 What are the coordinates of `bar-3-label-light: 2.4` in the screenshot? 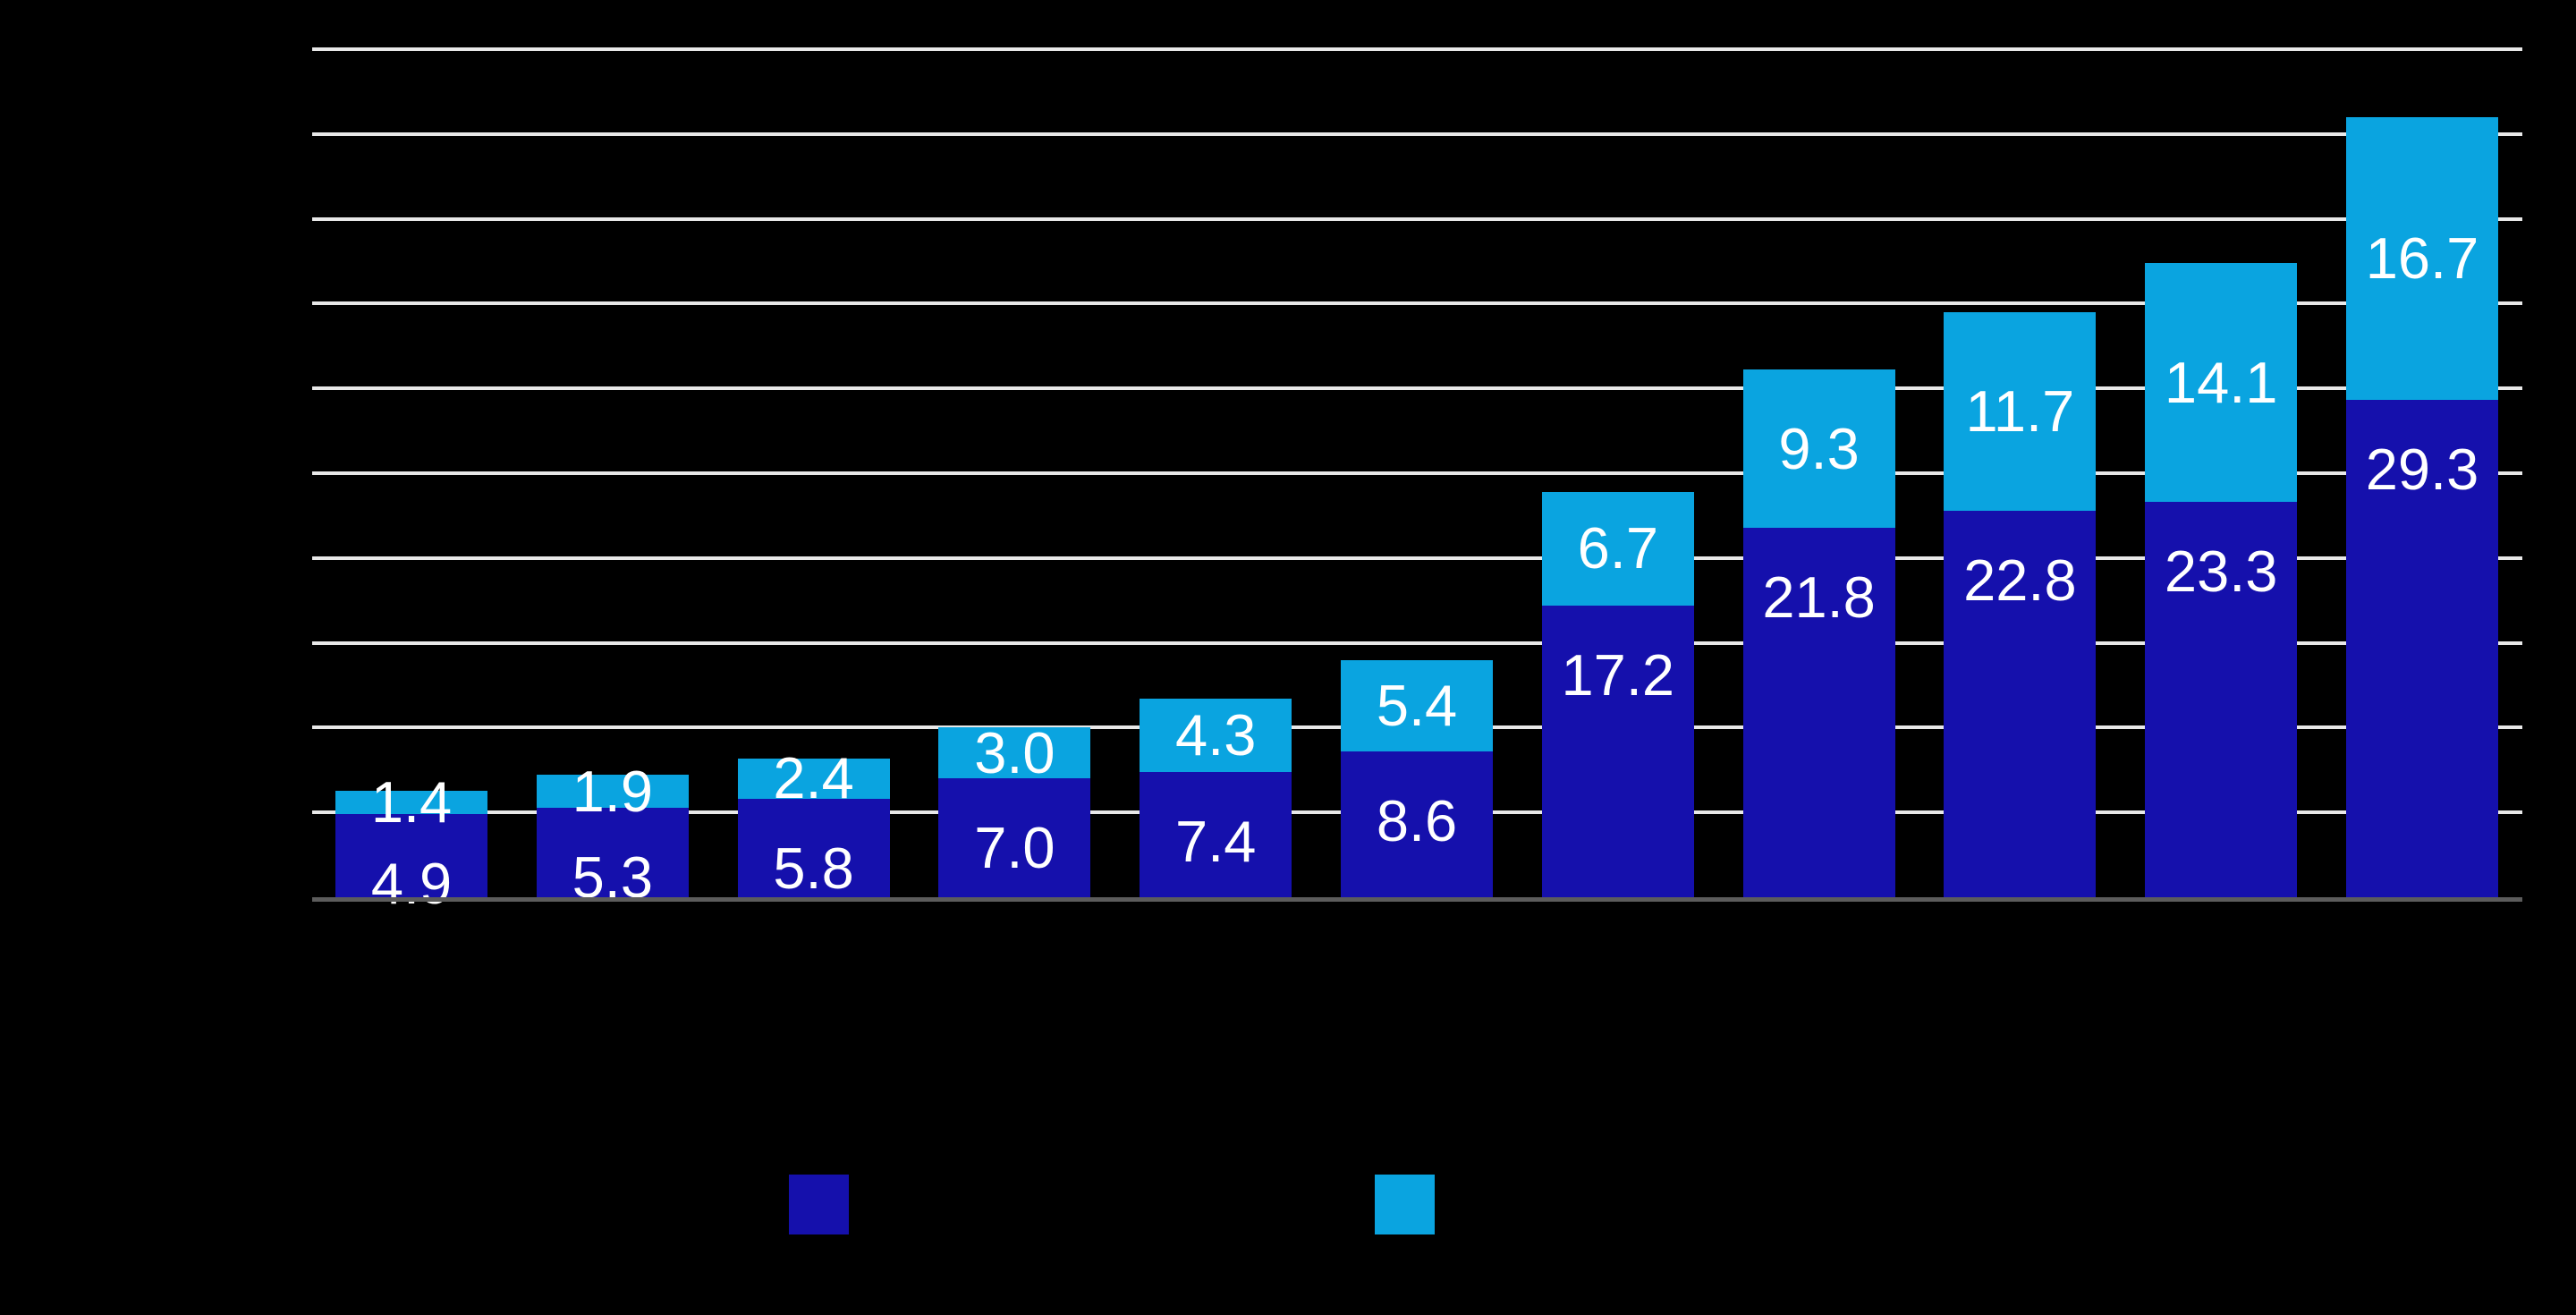 It's located at (813, 778).